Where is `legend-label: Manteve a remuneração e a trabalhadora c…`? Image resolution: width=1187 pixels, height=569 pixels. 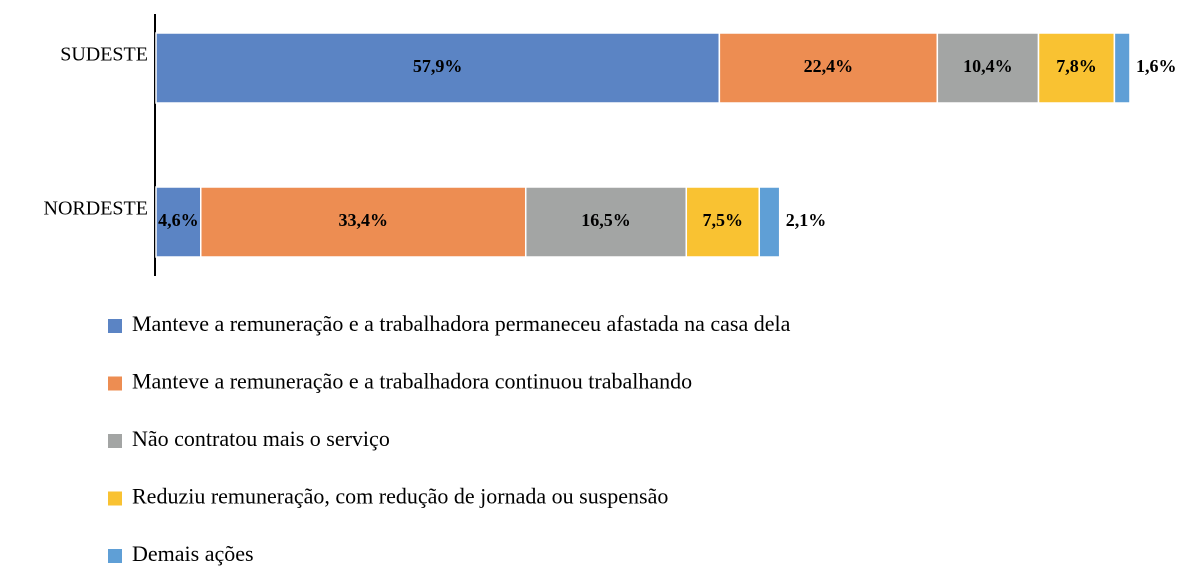
legend-label: Manteve a remuneração e a trabalhadora c… is located at coordinates (412, 381).